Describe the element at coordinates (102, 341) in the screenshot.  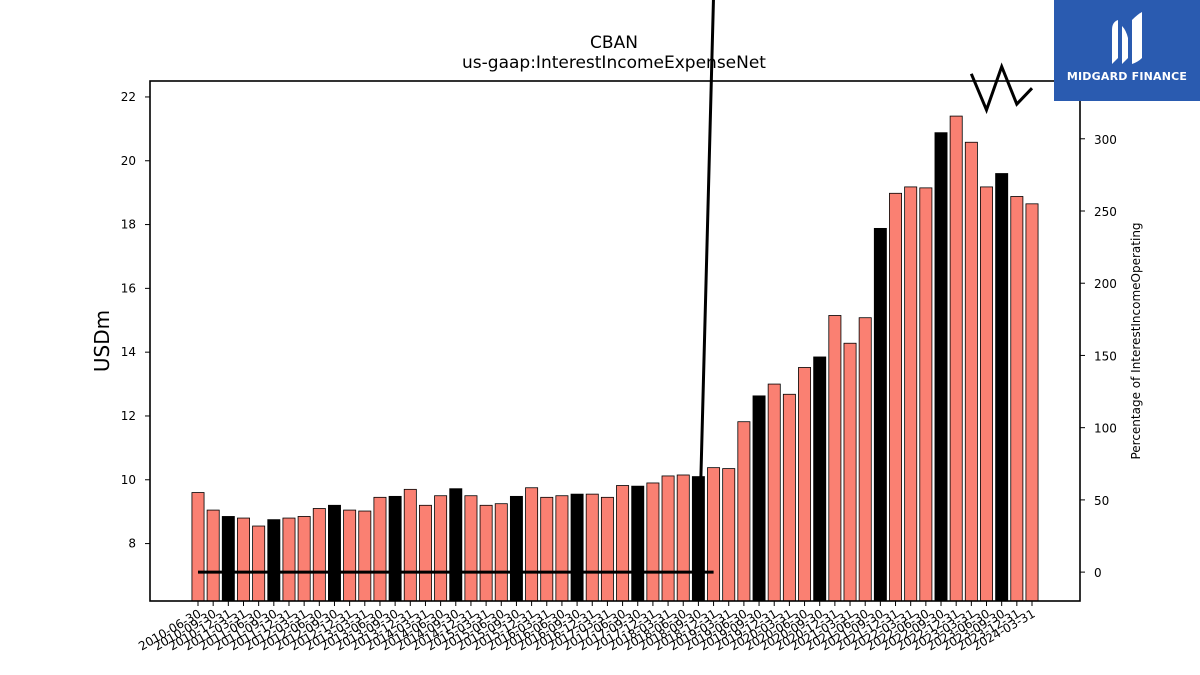
I see `y-axis-label: USDm` at that location.